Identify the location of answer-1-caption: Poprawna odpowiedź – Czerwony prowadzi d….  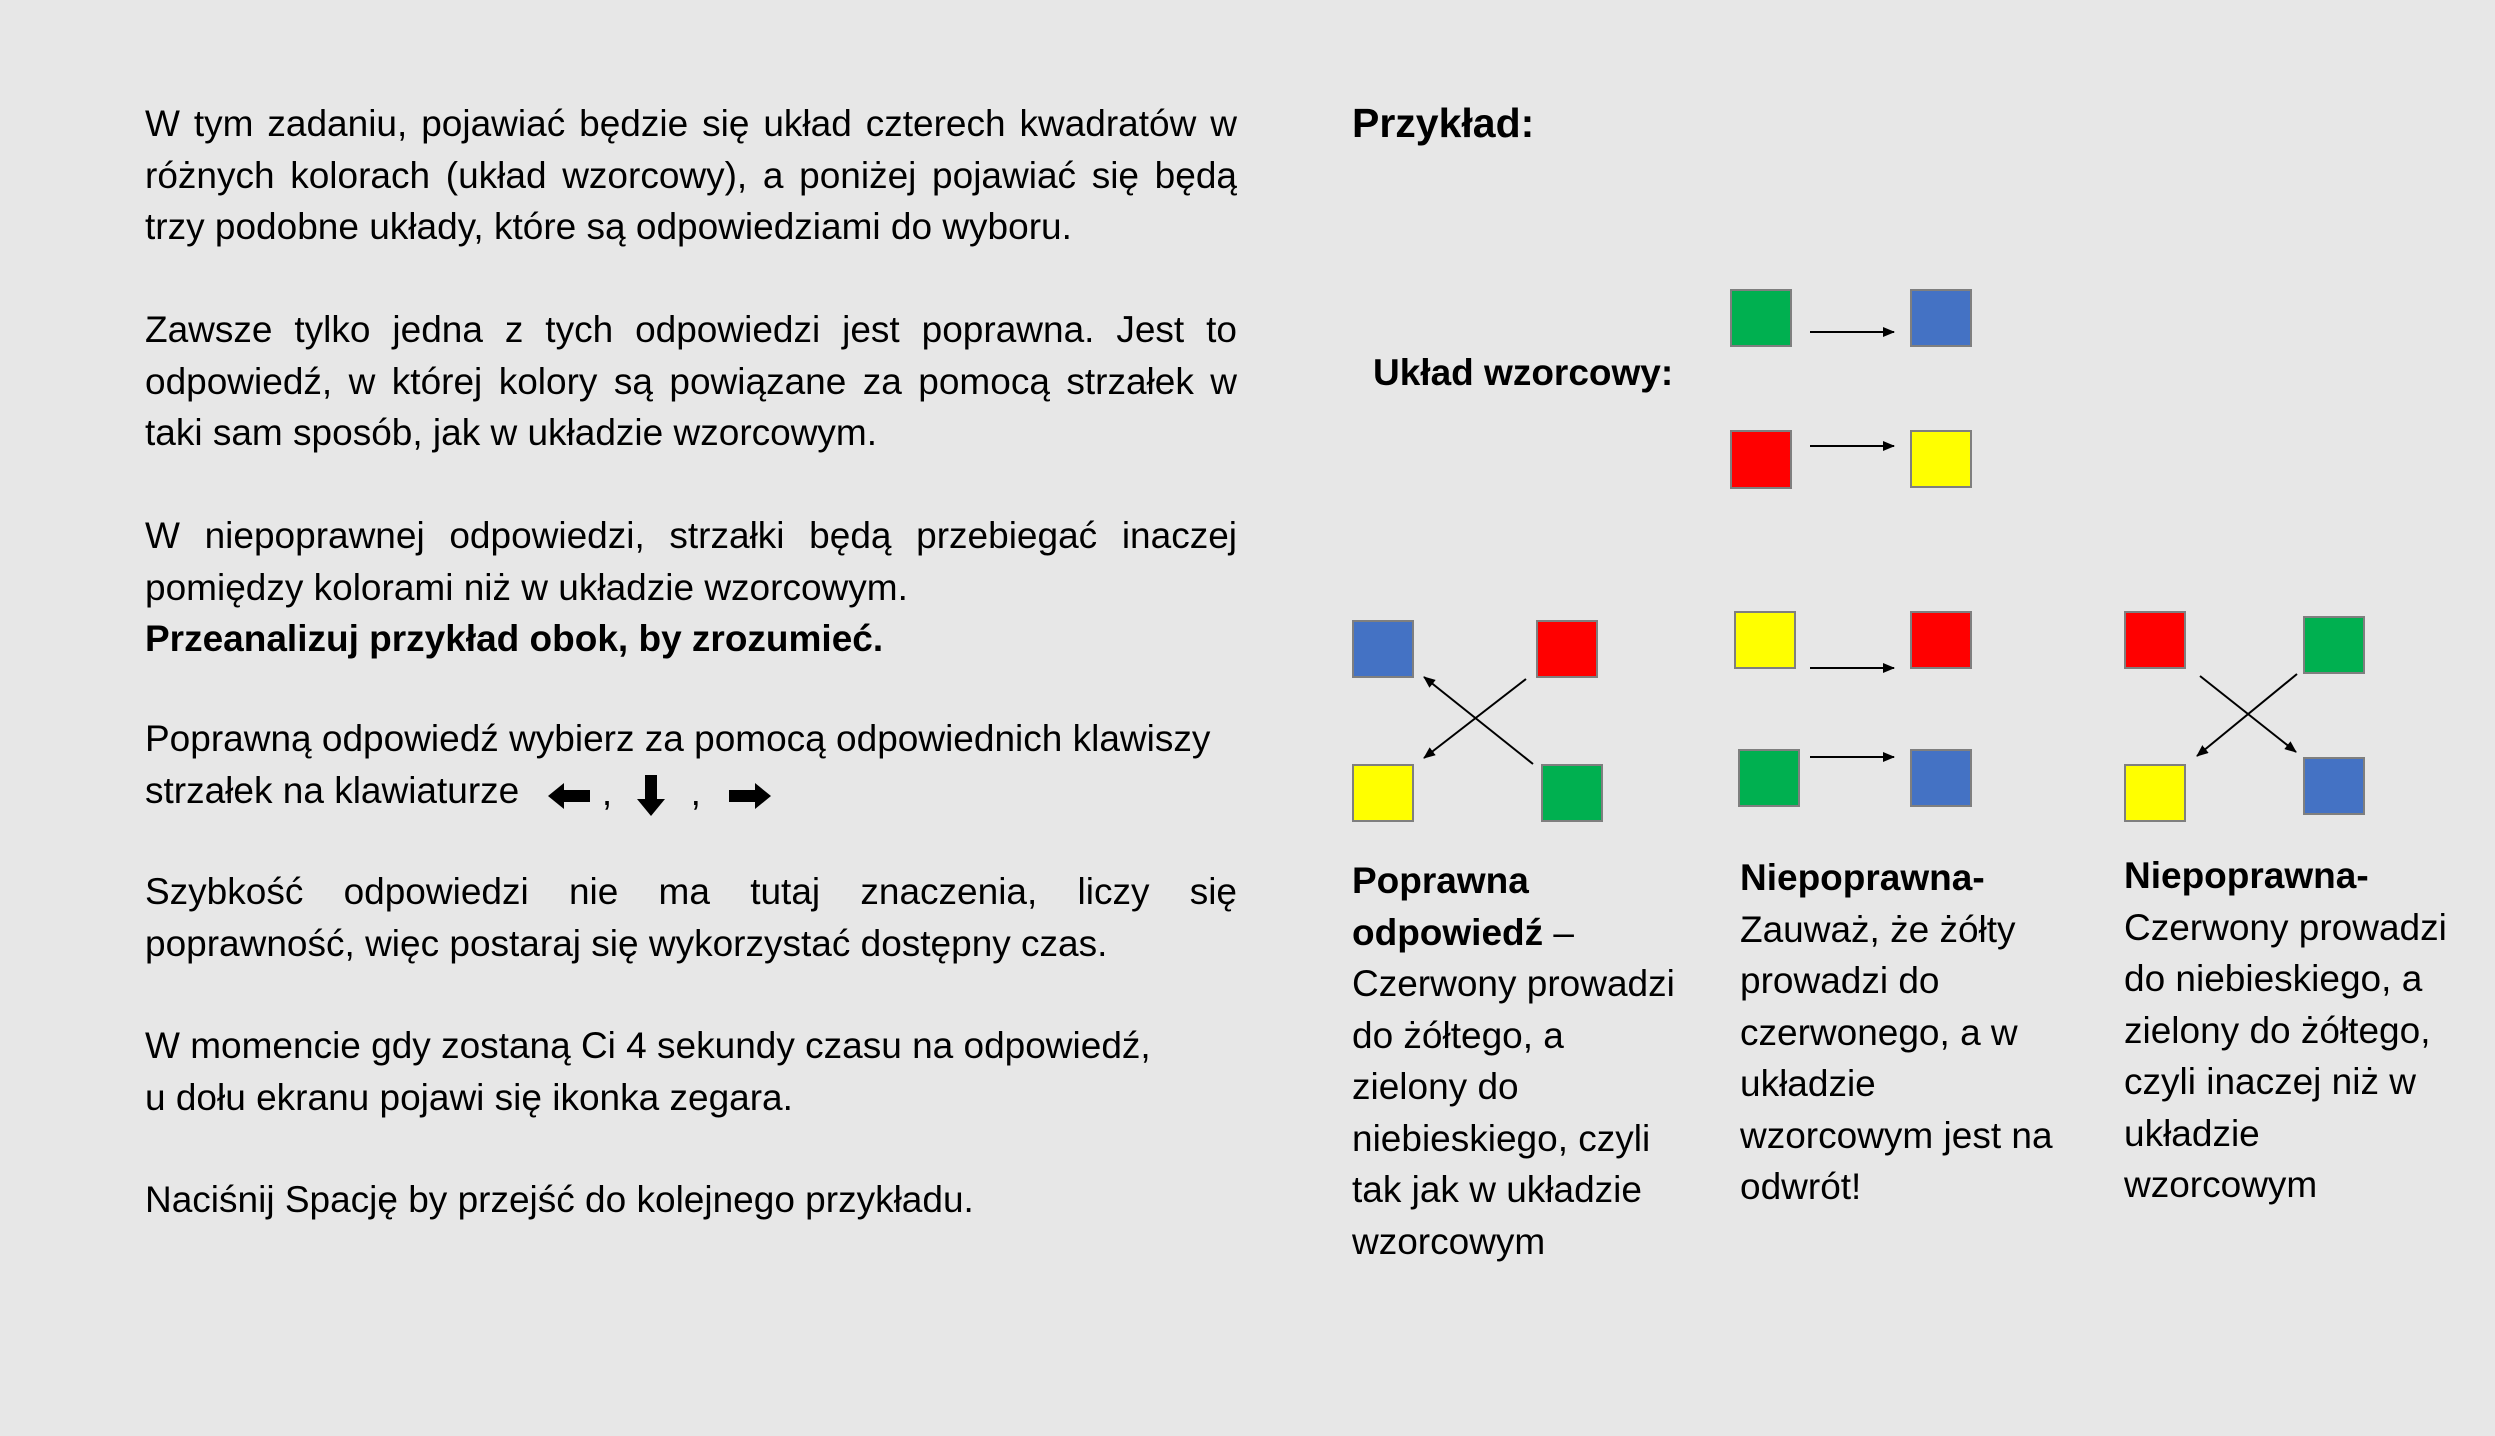
(1517, 1061).